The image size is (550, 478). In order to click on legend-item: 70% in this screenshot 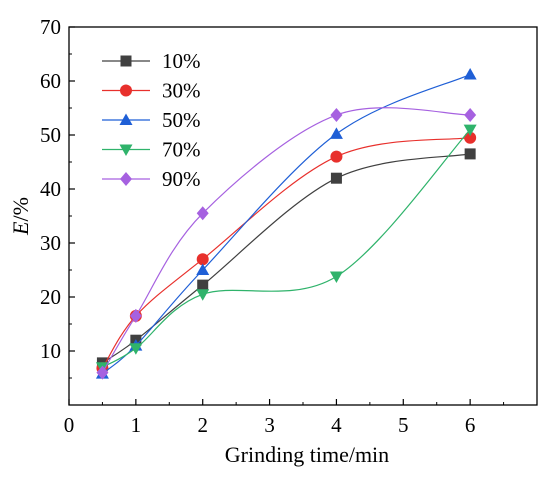, I will do `click(151, 150)`.